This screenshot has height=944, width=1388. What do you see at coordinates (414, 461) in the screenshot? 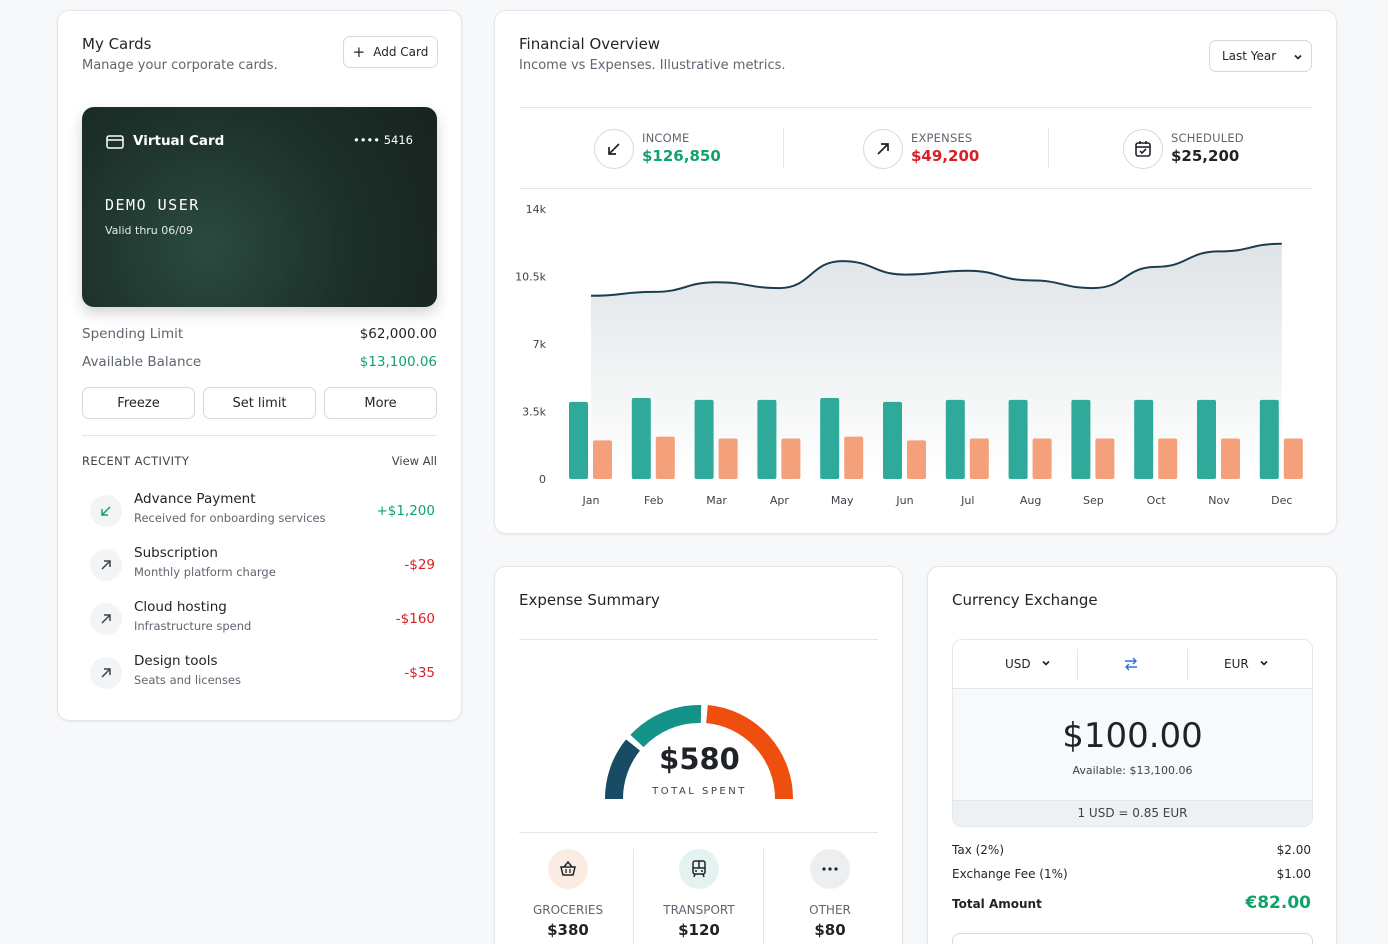
I see `view-all-link: View All` at bounding box center [414, 461].